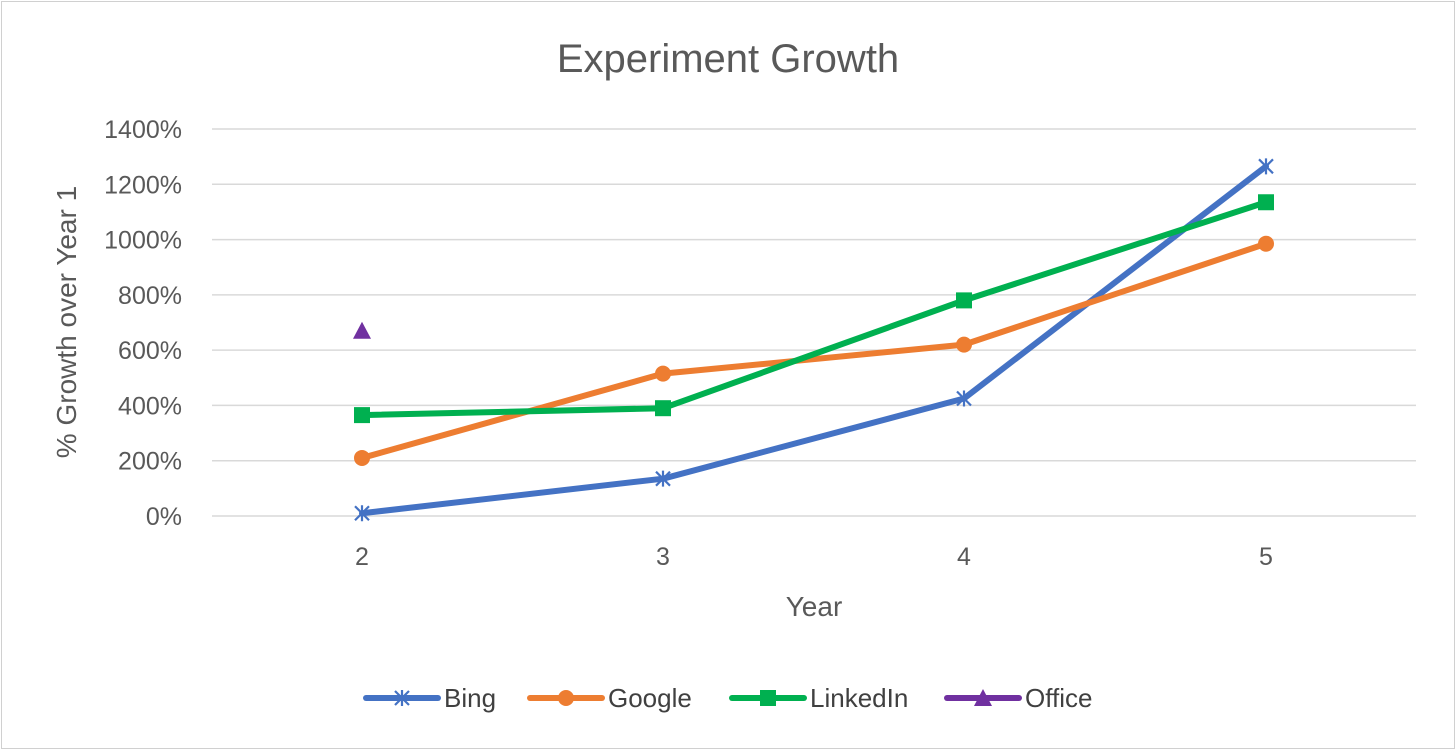  I want to click on y-tick-label: 0%, so click(164, 517).